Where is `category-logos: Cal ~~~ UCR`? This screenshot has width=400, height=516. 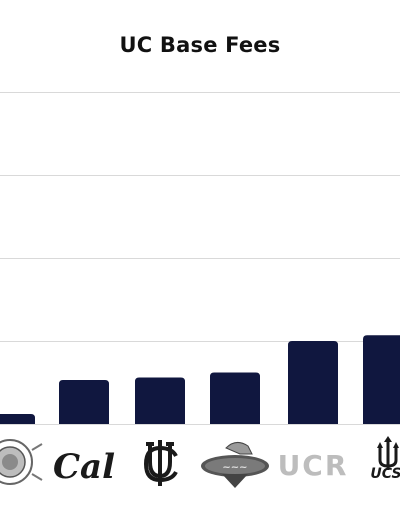
category-logos: Cal ~~~ UCR is located at coordinates (200, 462).